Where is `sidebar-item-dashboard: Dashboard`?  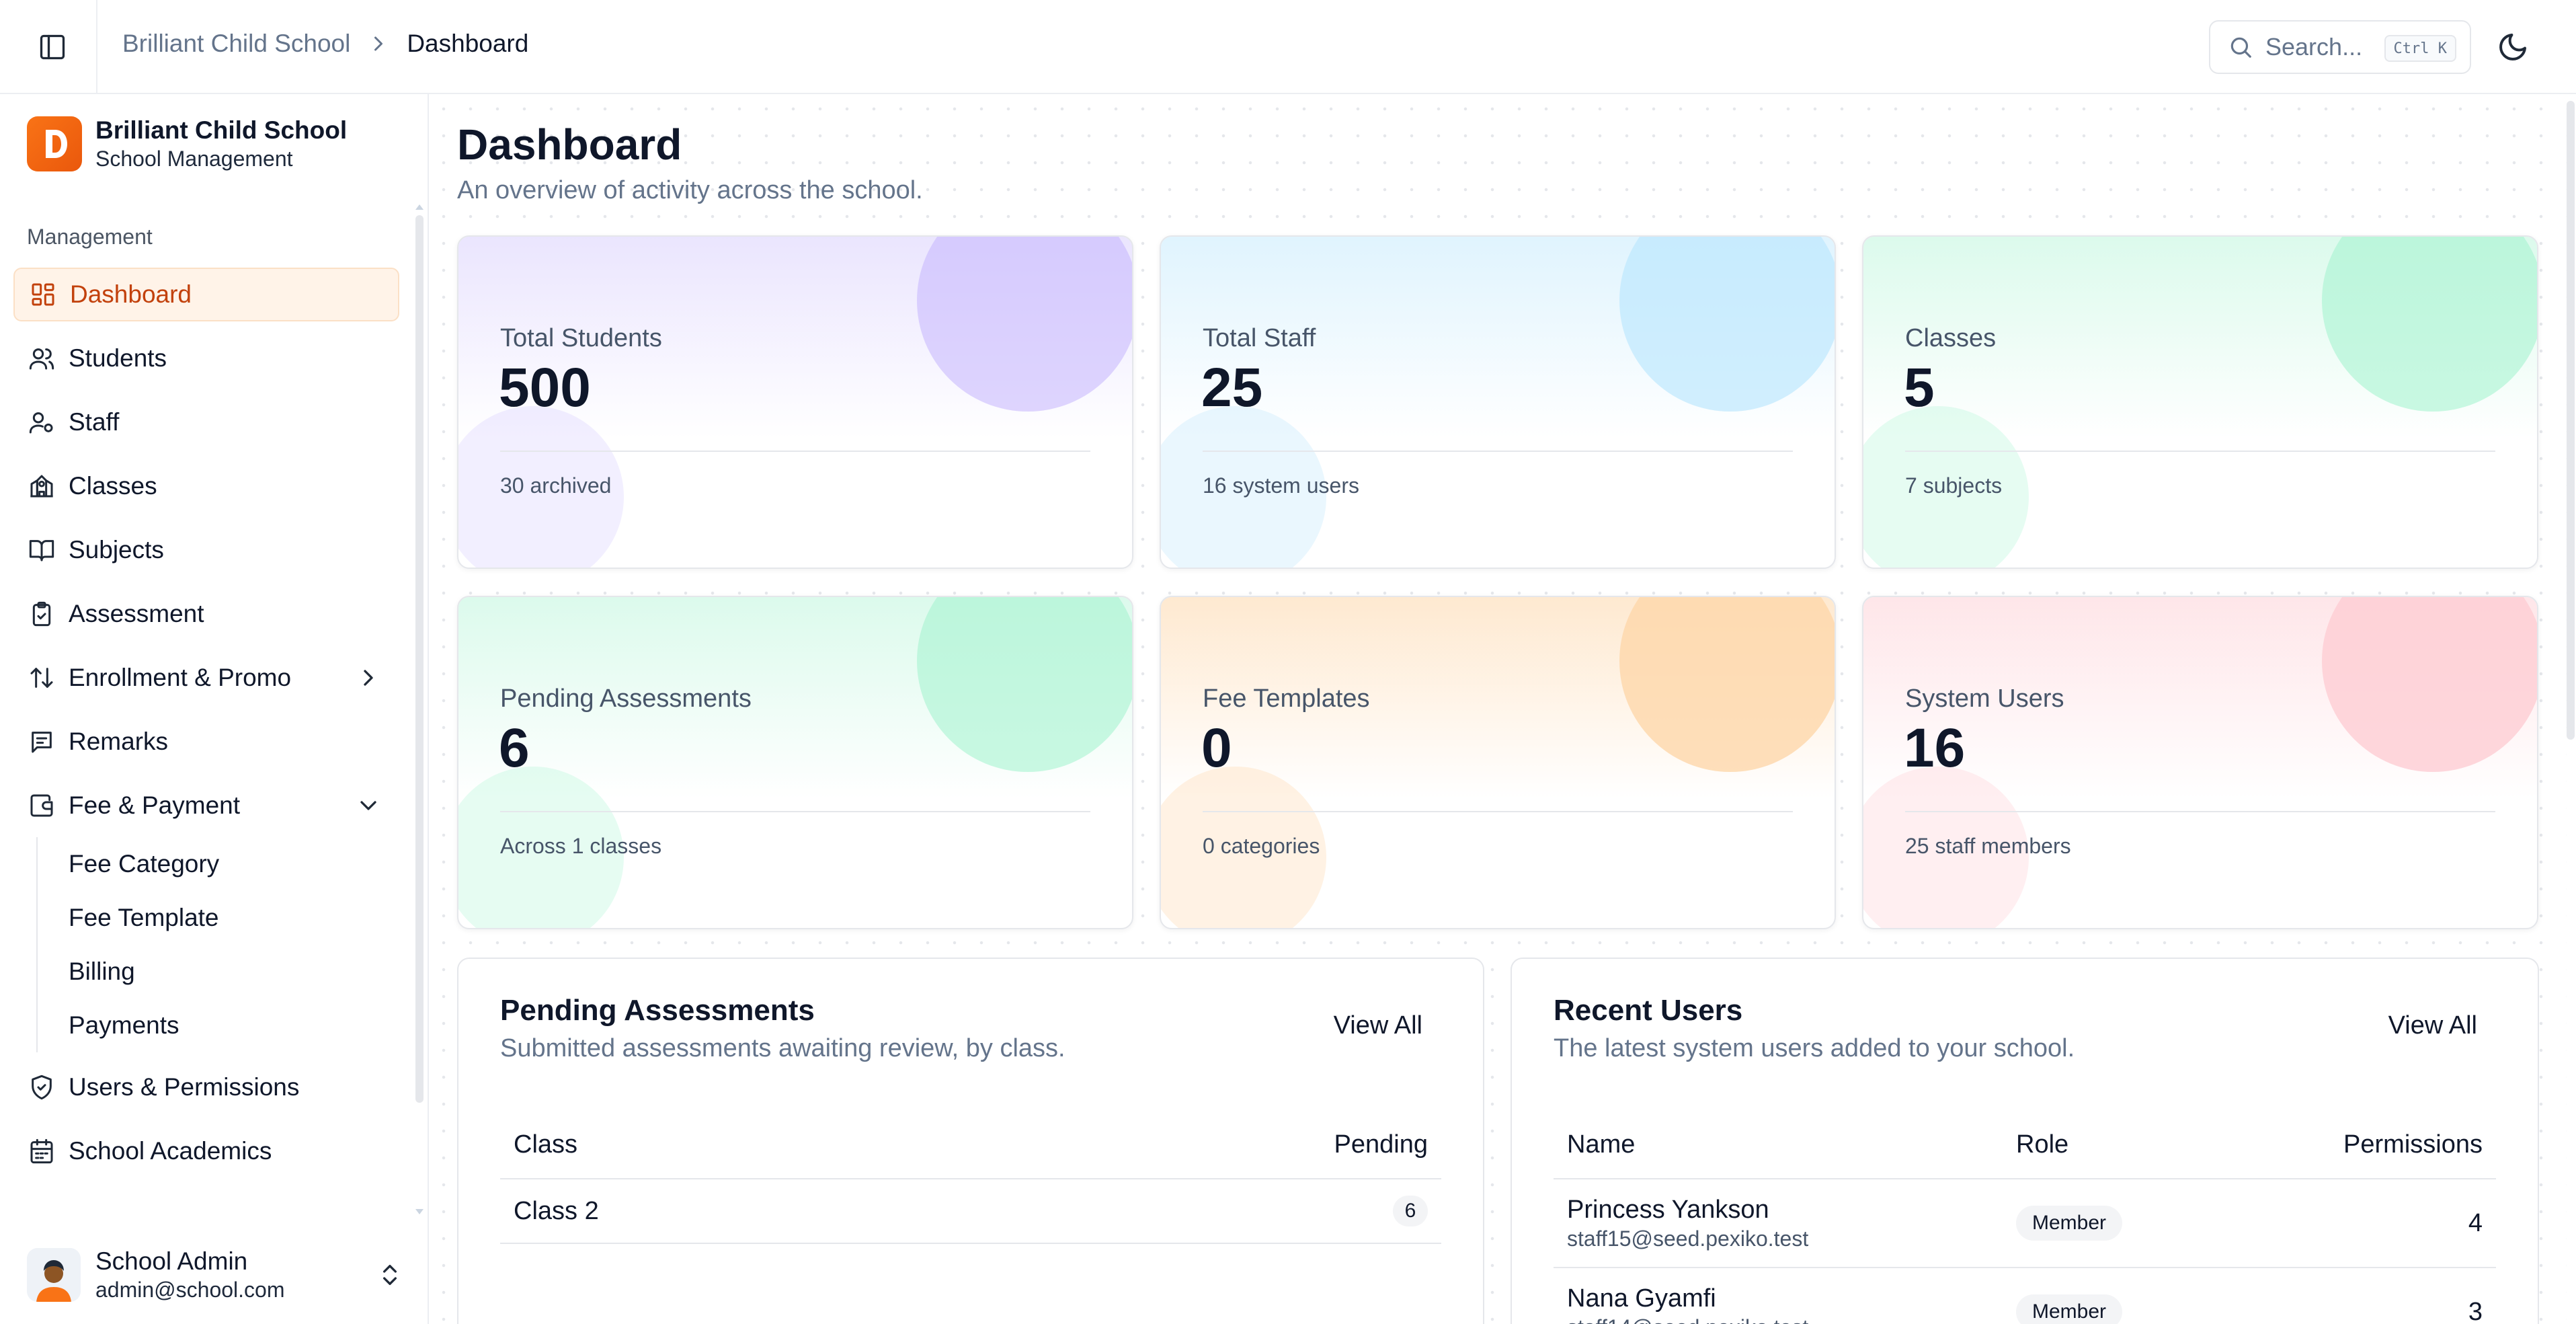 sidebar-item-dashboard: Dashboard is located at coordinates (206, 294).